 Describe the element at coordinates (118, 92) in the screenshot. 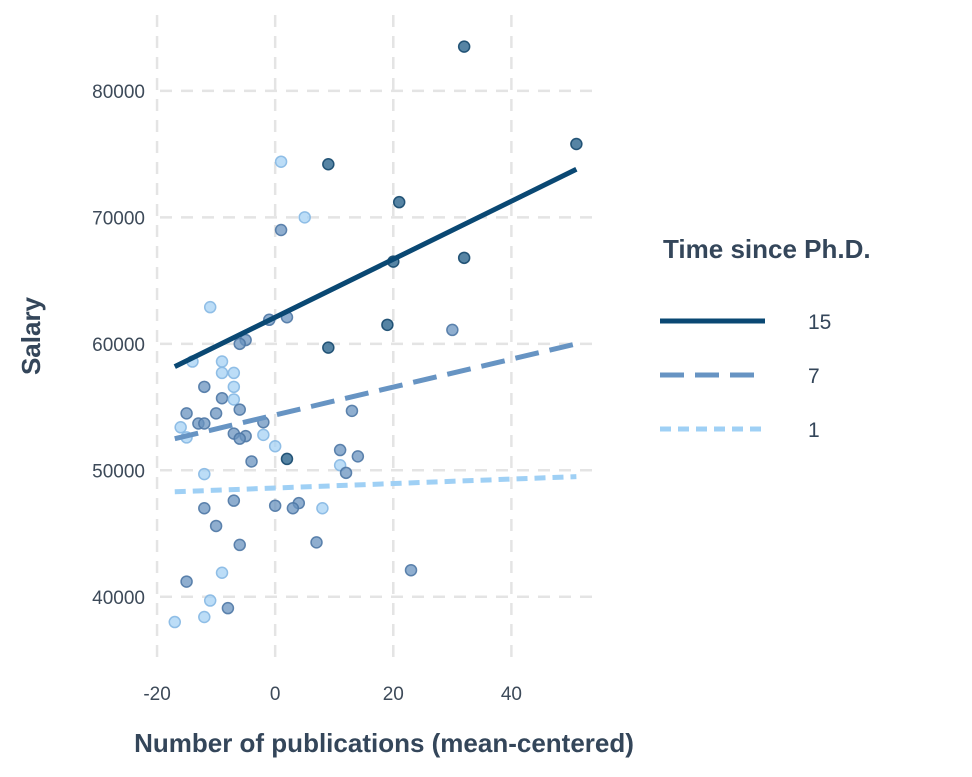

I see `y-tick-label: 80000` at that location.